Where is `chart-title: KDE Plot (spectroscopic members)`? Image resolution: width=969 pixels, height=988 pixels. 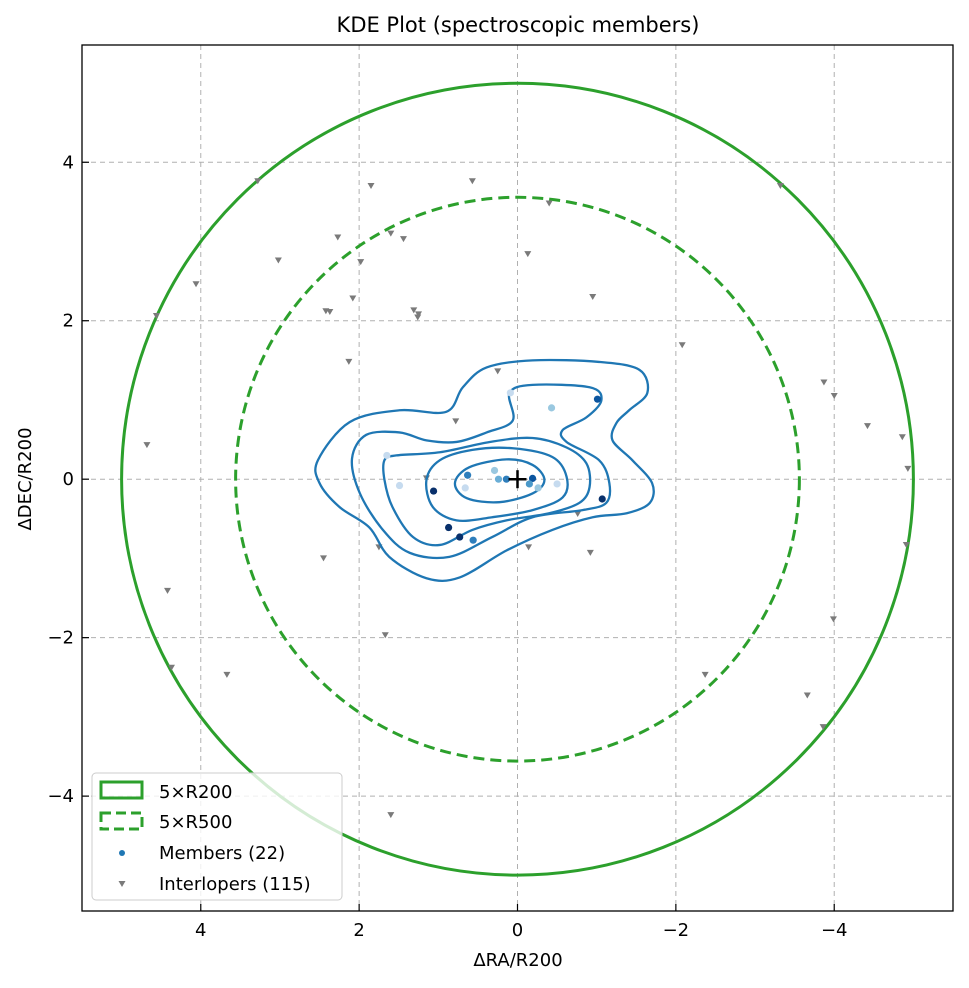
chart-title: KDE Plot (spectroscopic members) is located at coordinates (518, 25).